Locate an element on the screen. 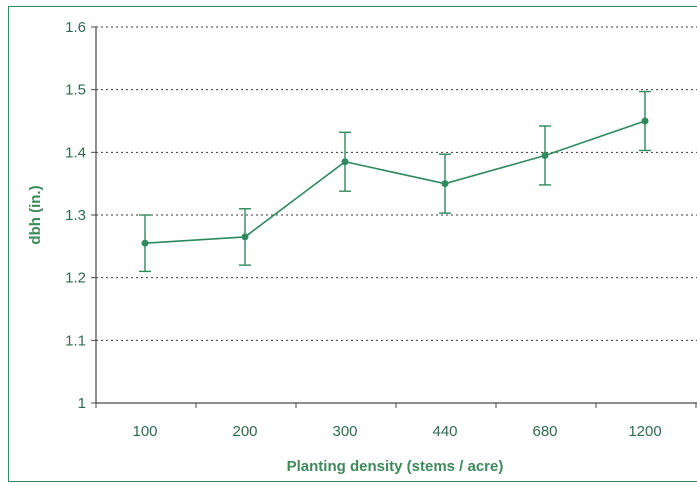 This screenshot has height=484, width=697. y-tick-label: 1.2 is located at coordinates (75, 278).